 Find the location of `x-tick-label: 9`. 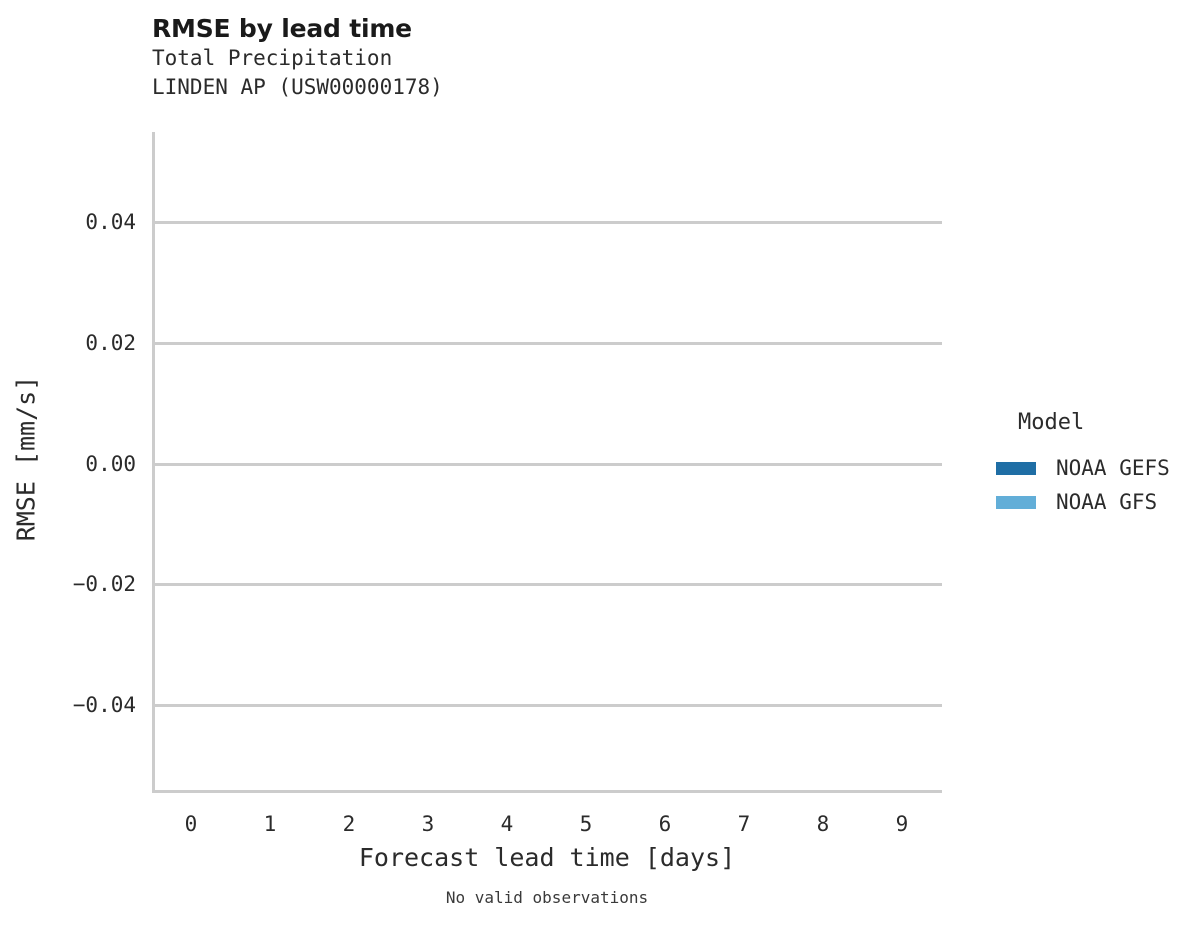

x-tick-label: 9 is located at coordinates (902, 824).